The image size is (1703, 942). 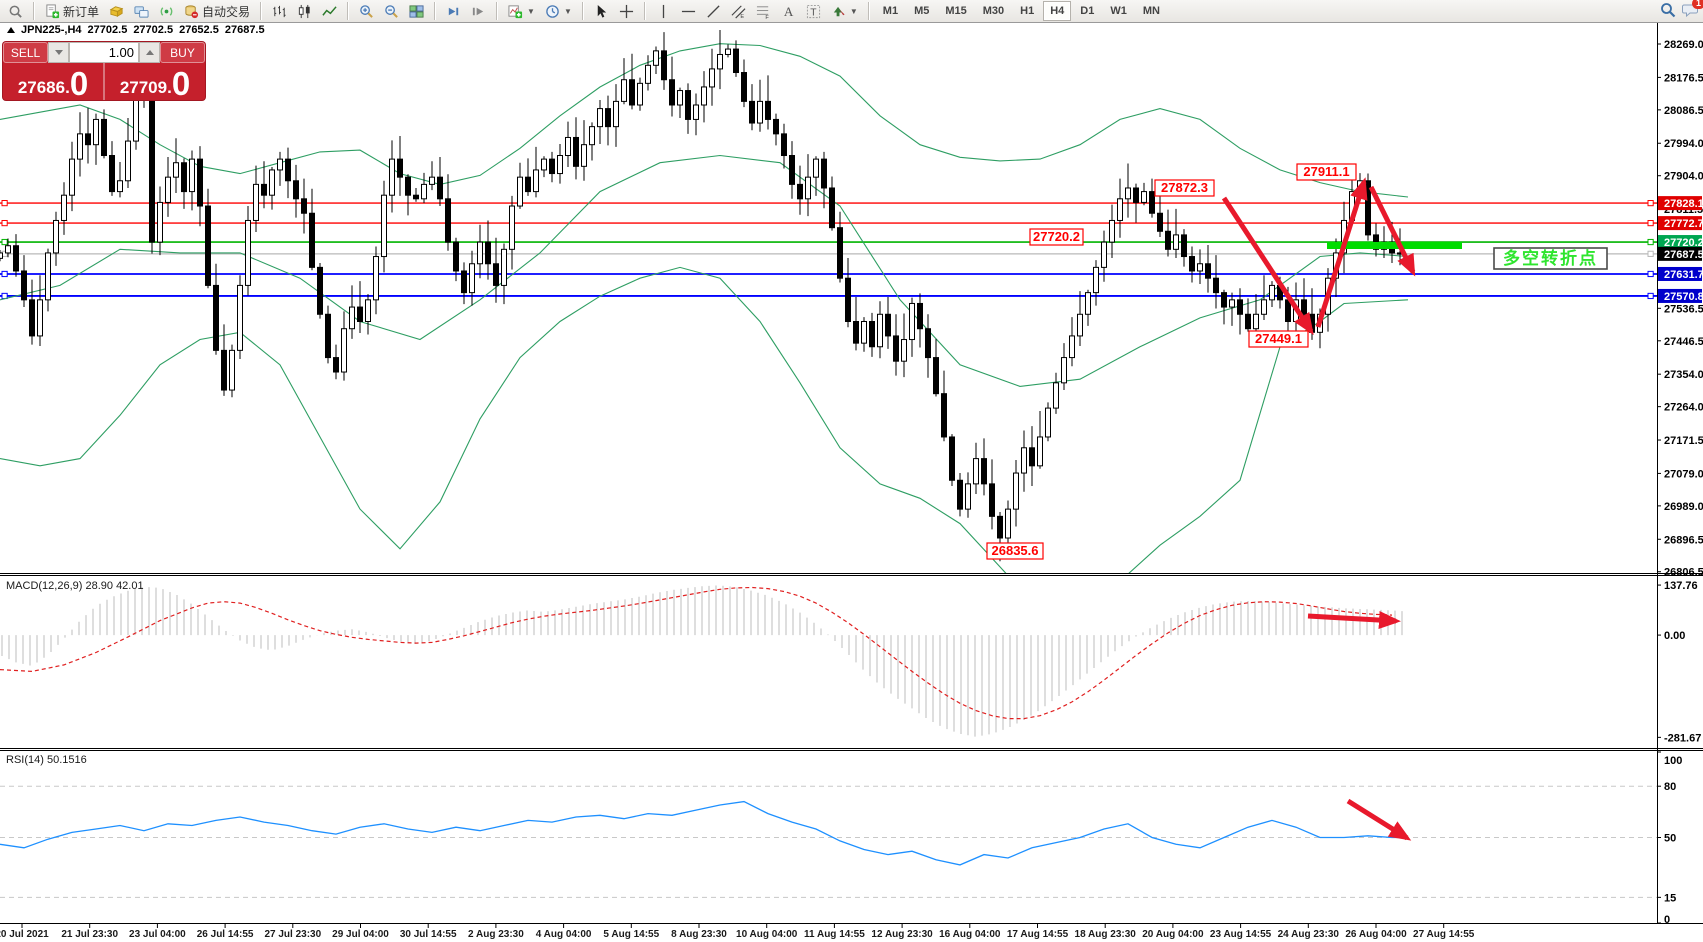 I want to click on macd-arrow, so click(x=1354, y=620).